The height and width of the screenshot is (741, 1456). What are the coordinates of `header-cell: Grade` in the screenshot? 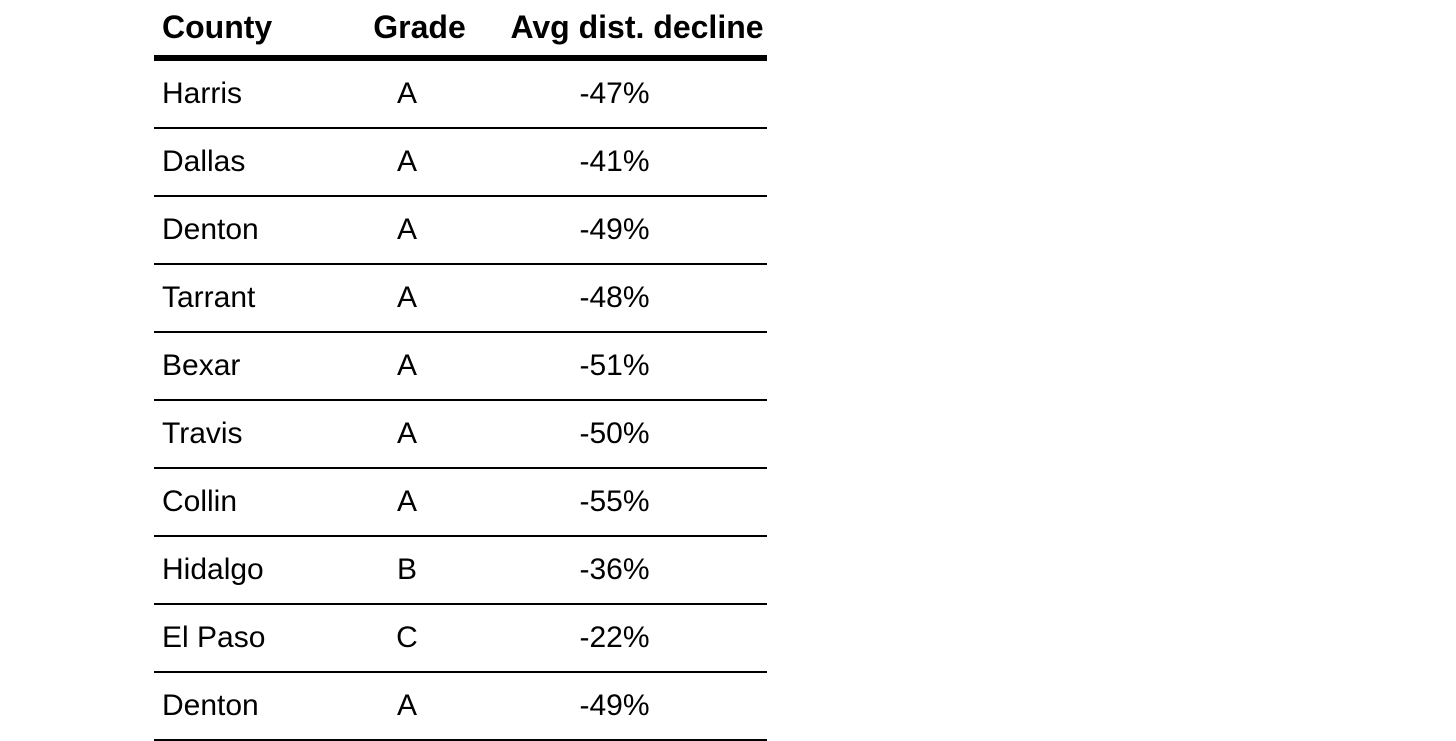 It's located at (419, 30).